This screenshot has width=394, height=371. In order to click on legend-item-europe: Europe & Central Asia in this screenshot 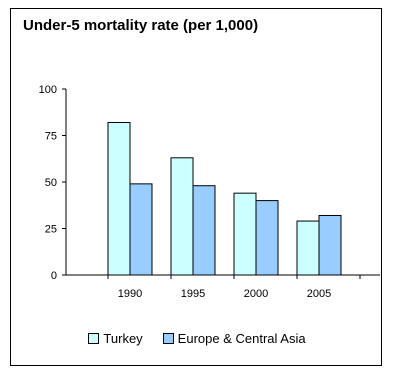, I will do `click(234, 338)`.